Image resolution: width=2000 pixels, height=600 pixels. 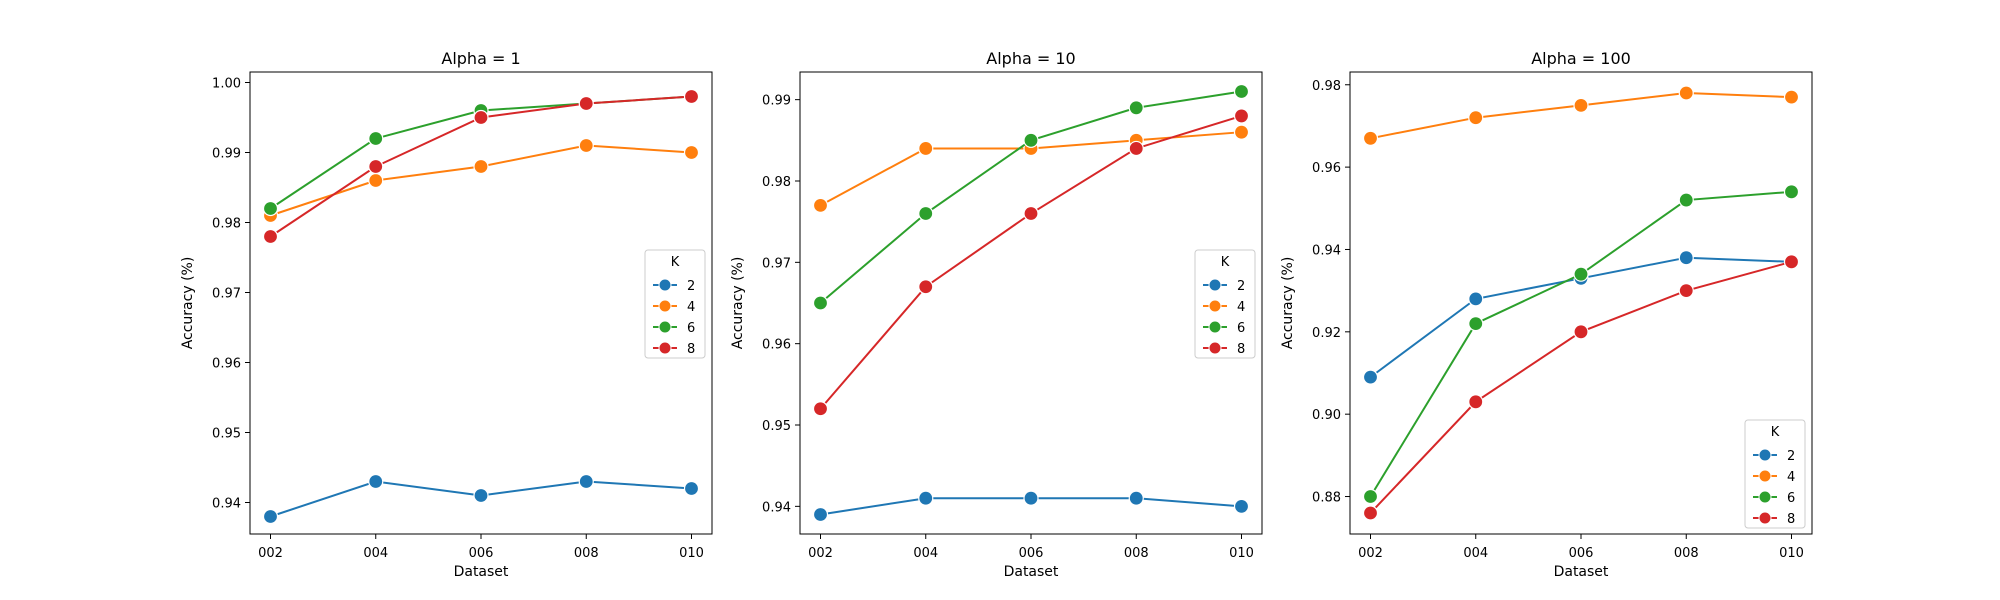 I want to click on y-tick-label: 0.92, so click(x=1326, y=333).